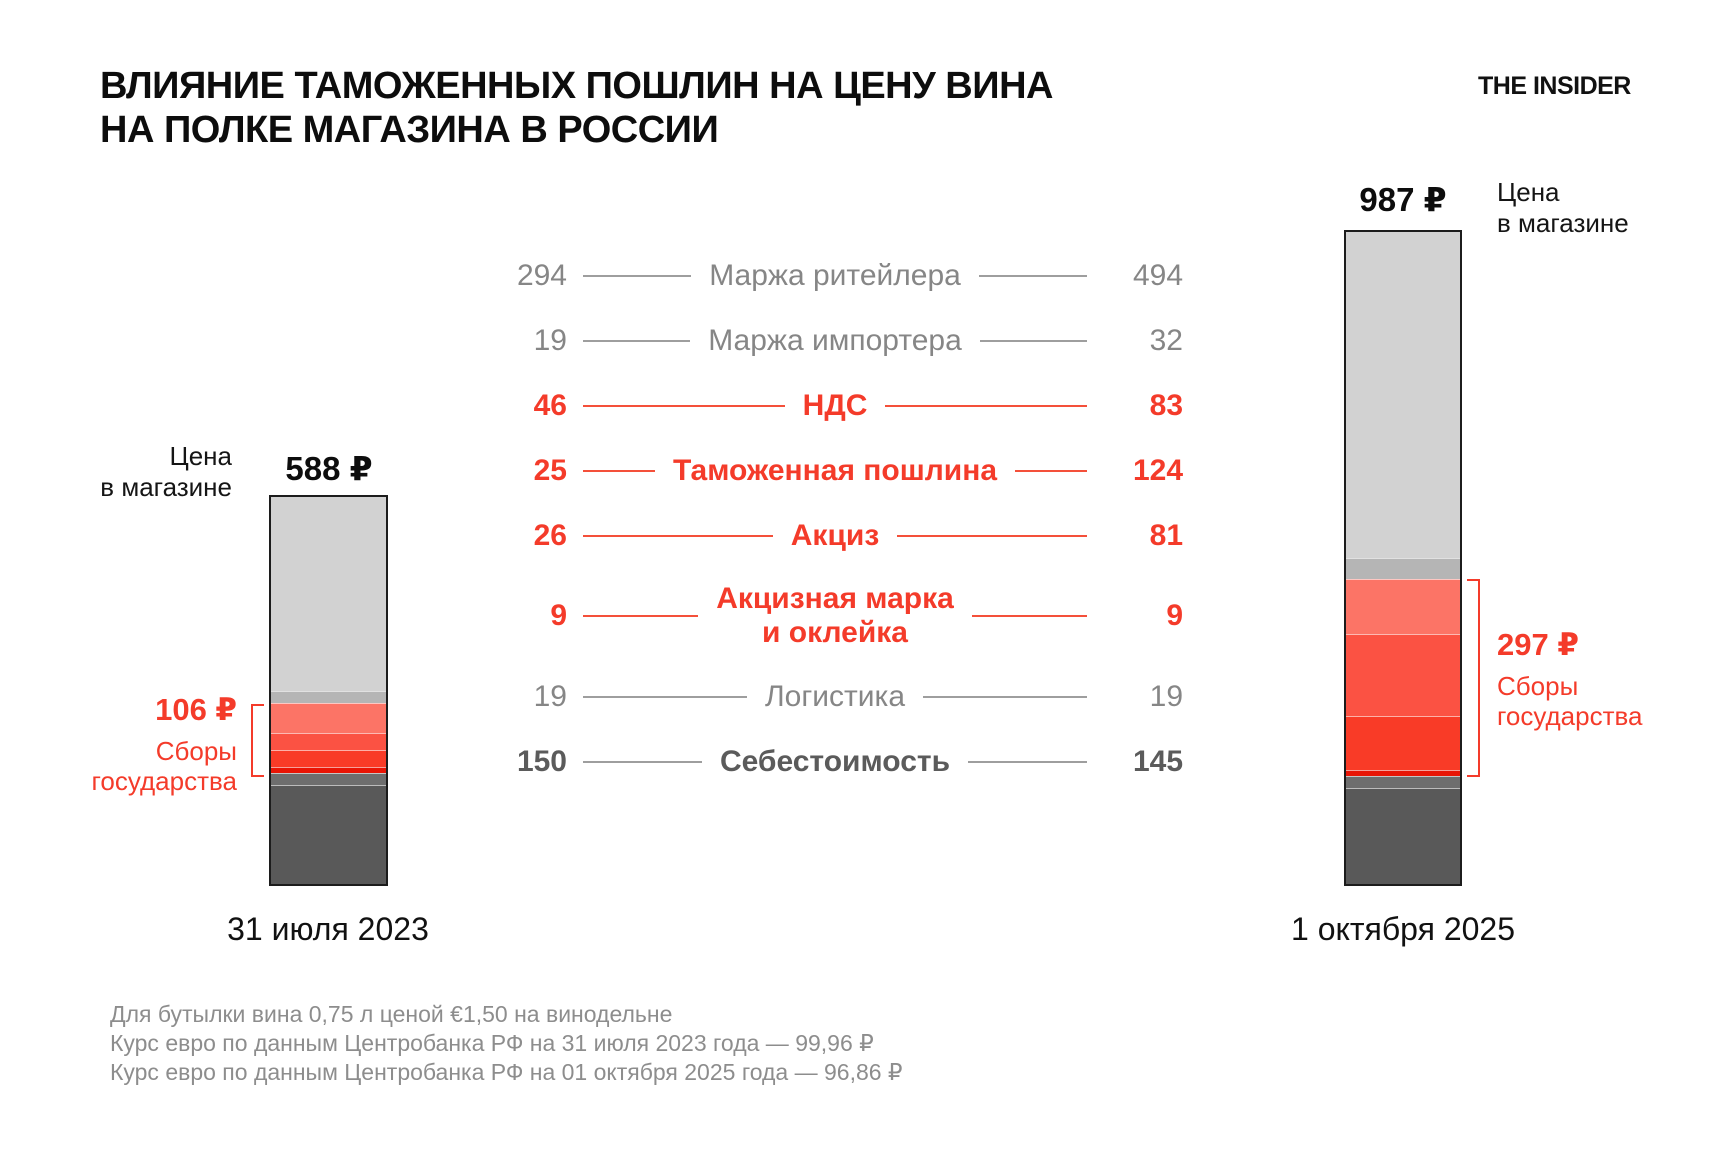  What do you see at coordinates (1563, 207) in the screenshot?
I see `shelf-price-label-2025: Цена в магазине` at bounding box center [1563, 207].